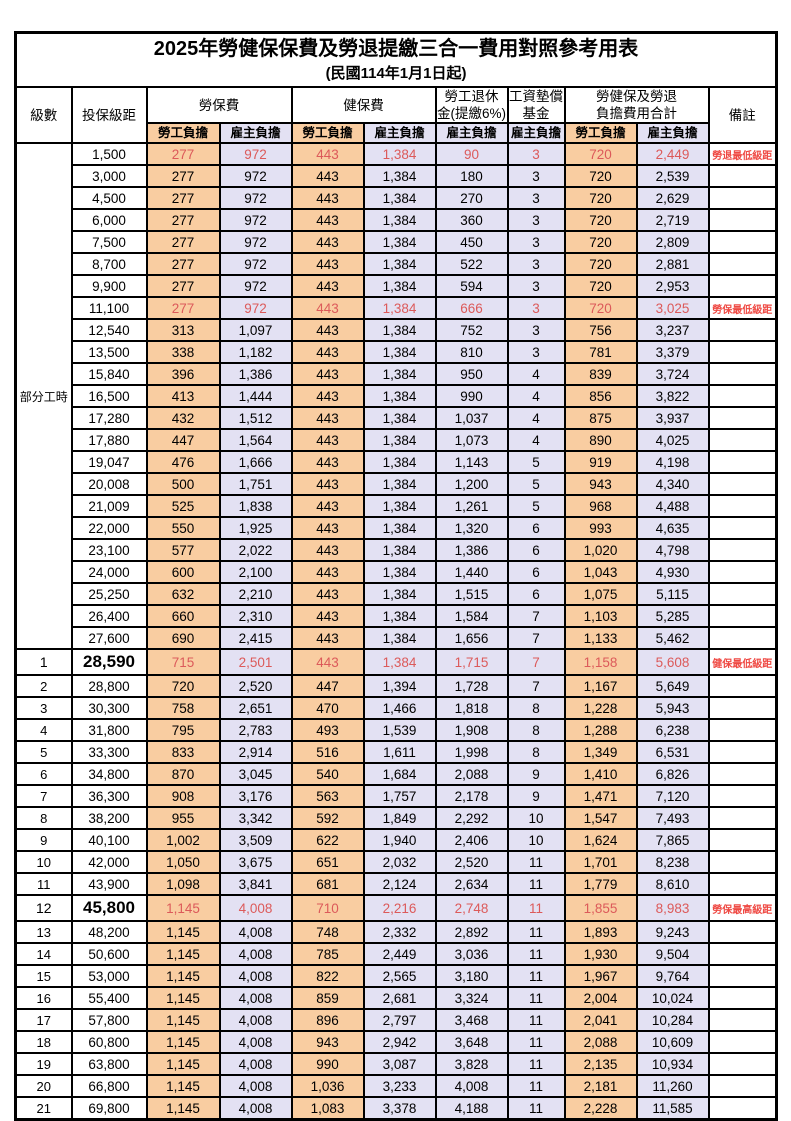 Image resolution: width=791 pixels, height=1121 pixels. I want to click on table-row: 11,100 277 972 443 1,384 666 3 720 3,025 勞保最低級距, so click(397, 308).